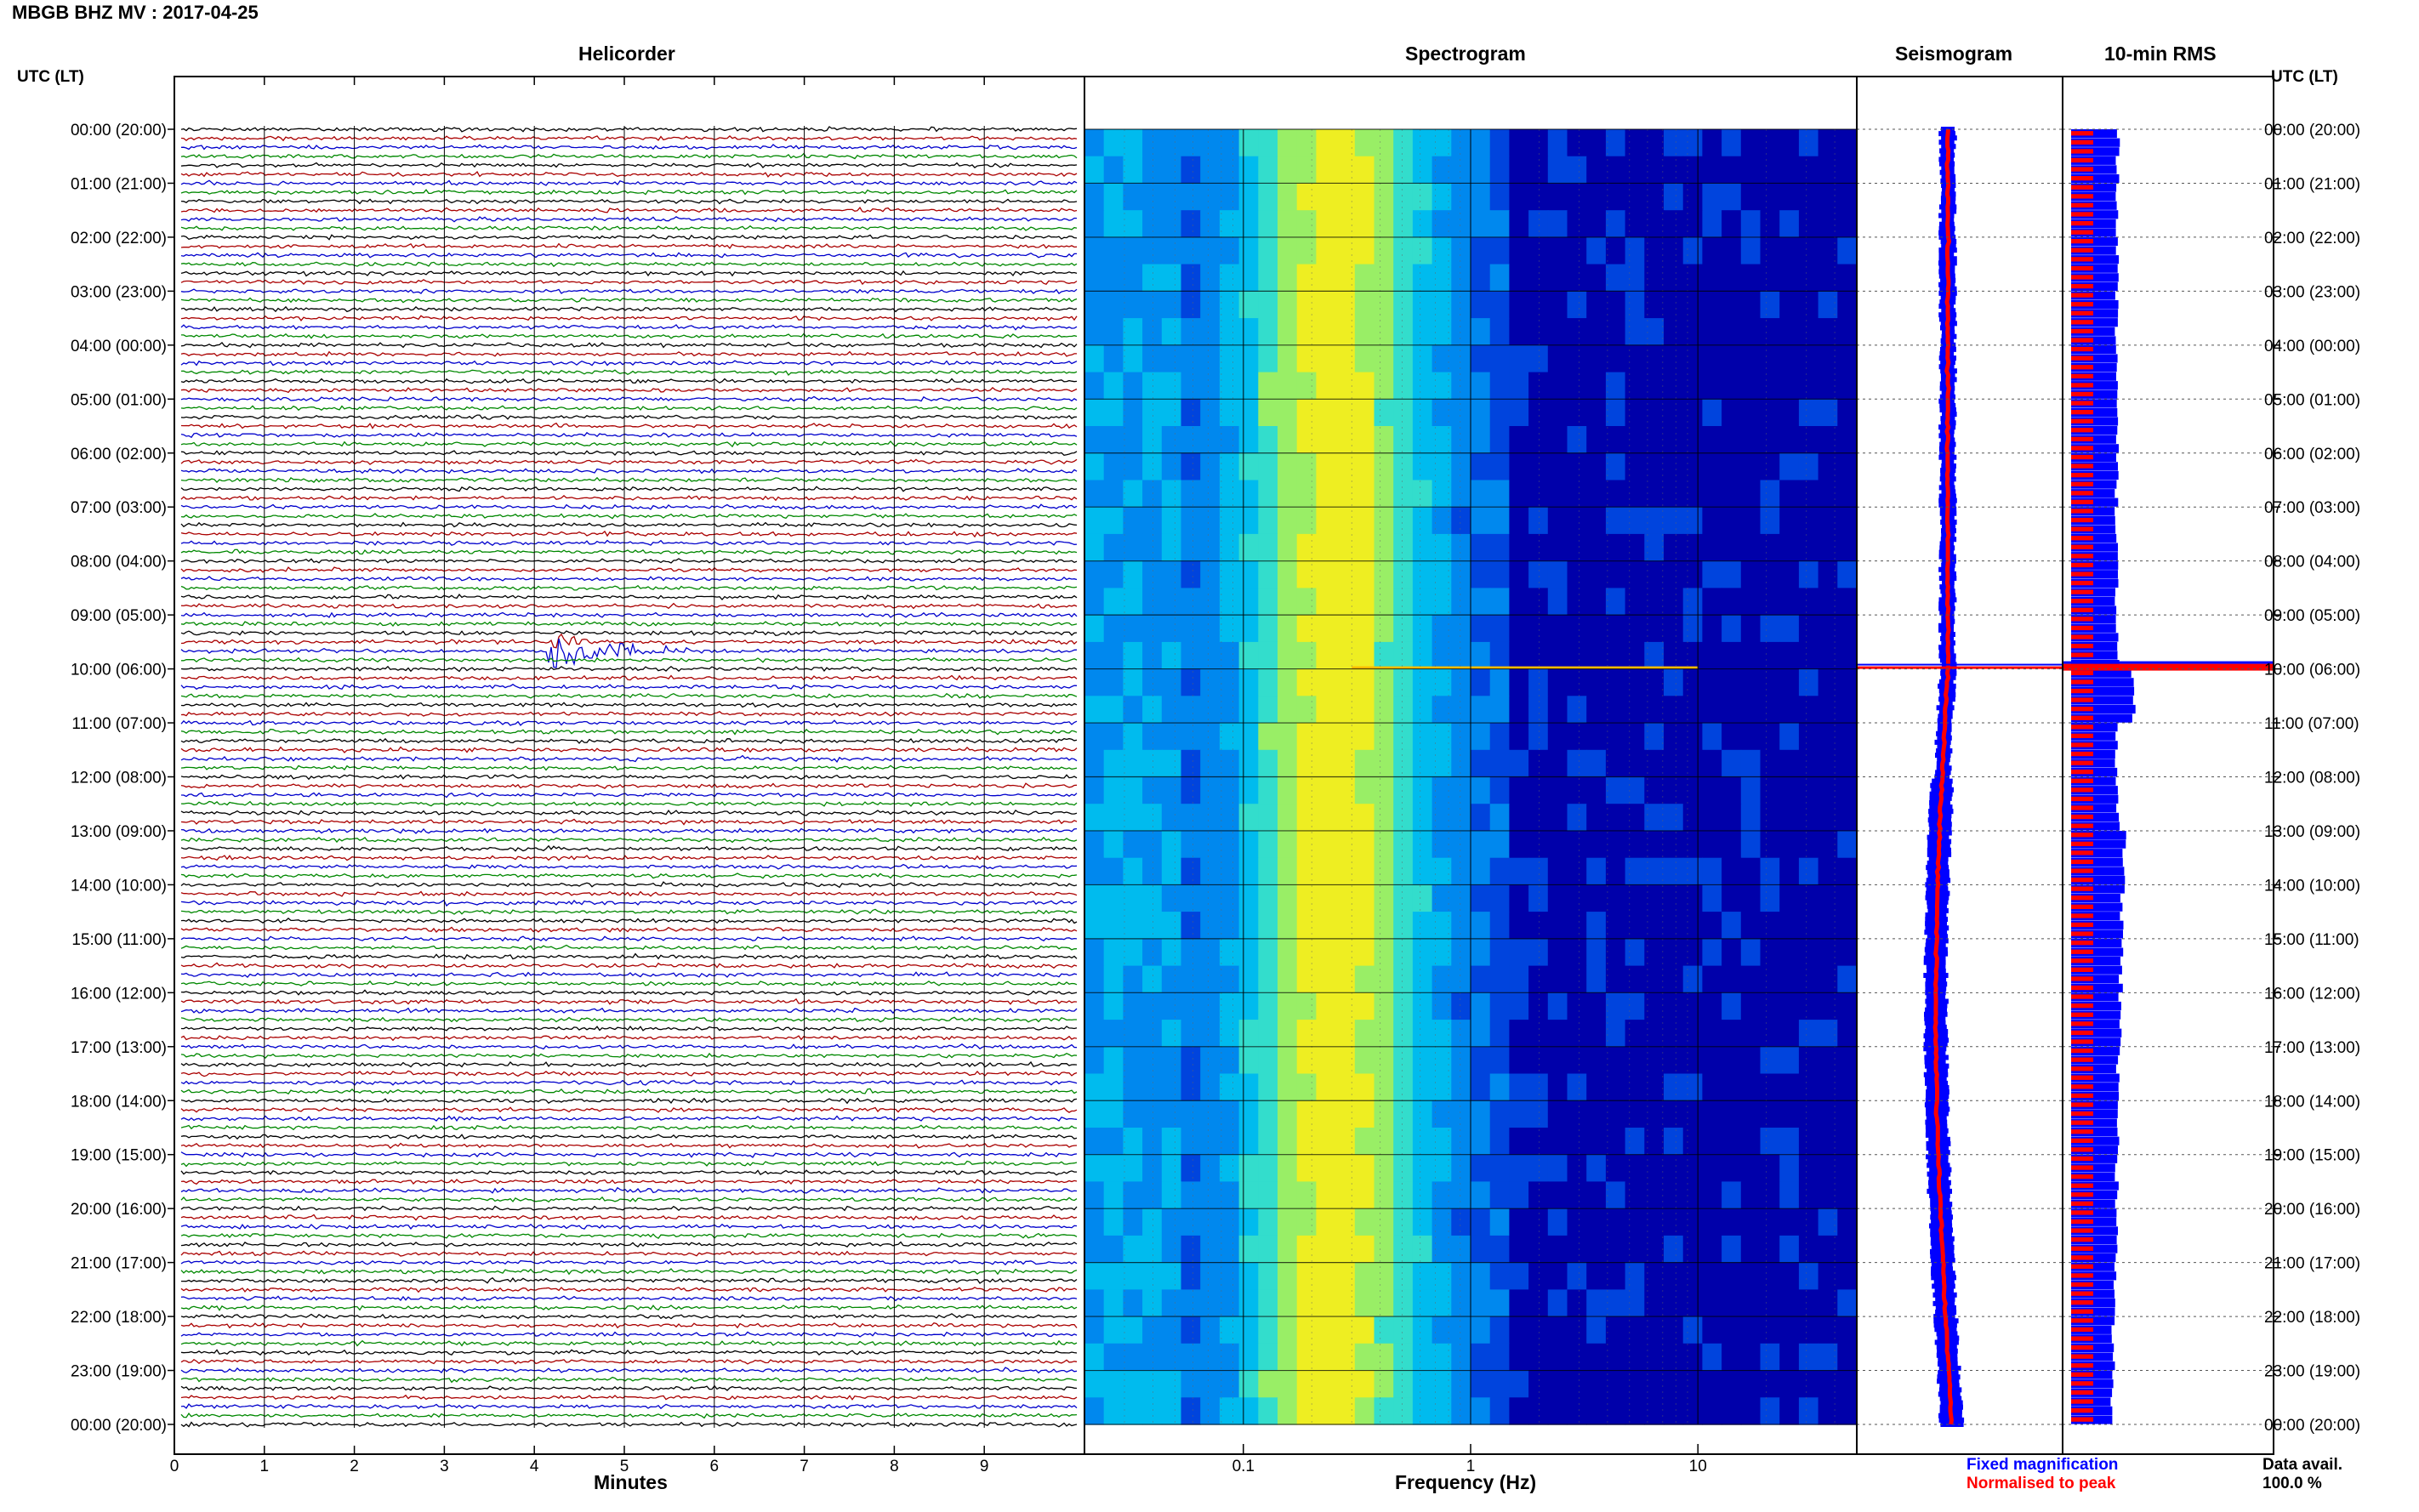 This screenshot has height=1512, width=2419. What do you see at coordinates (715, 1466) in the screenshot?
I see `minute-tick-label: 6` at bounding box center [715, 1466].